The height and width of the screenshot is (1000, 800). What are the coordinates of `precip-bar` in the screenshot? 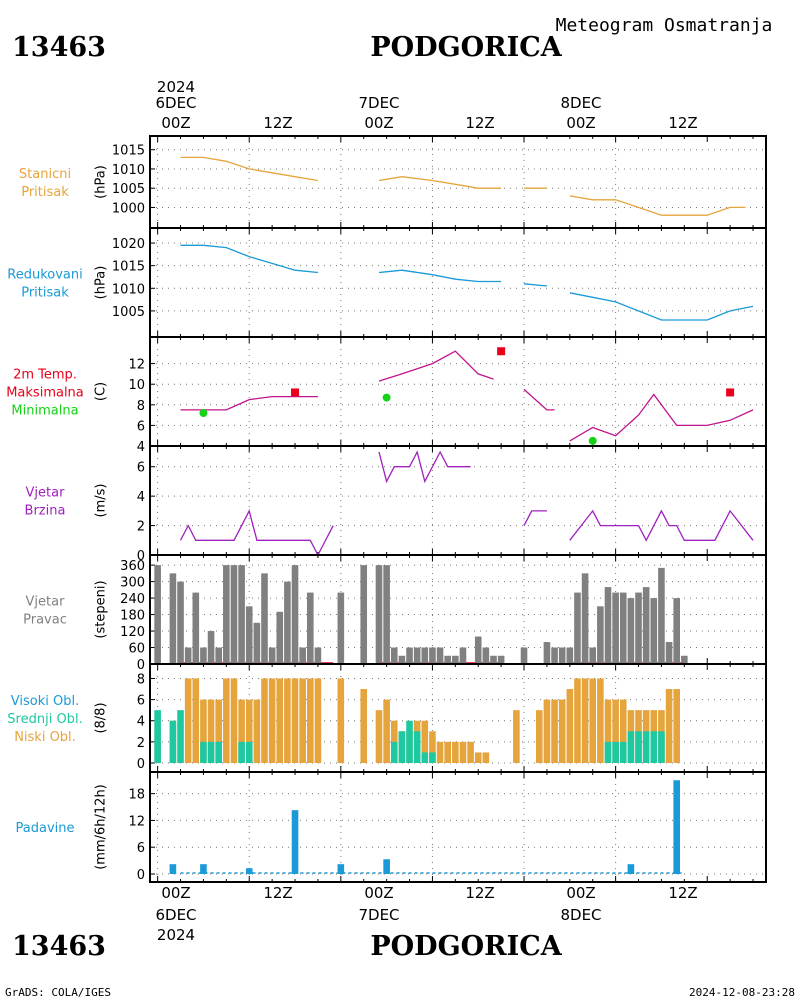 It's located at (203, 869).